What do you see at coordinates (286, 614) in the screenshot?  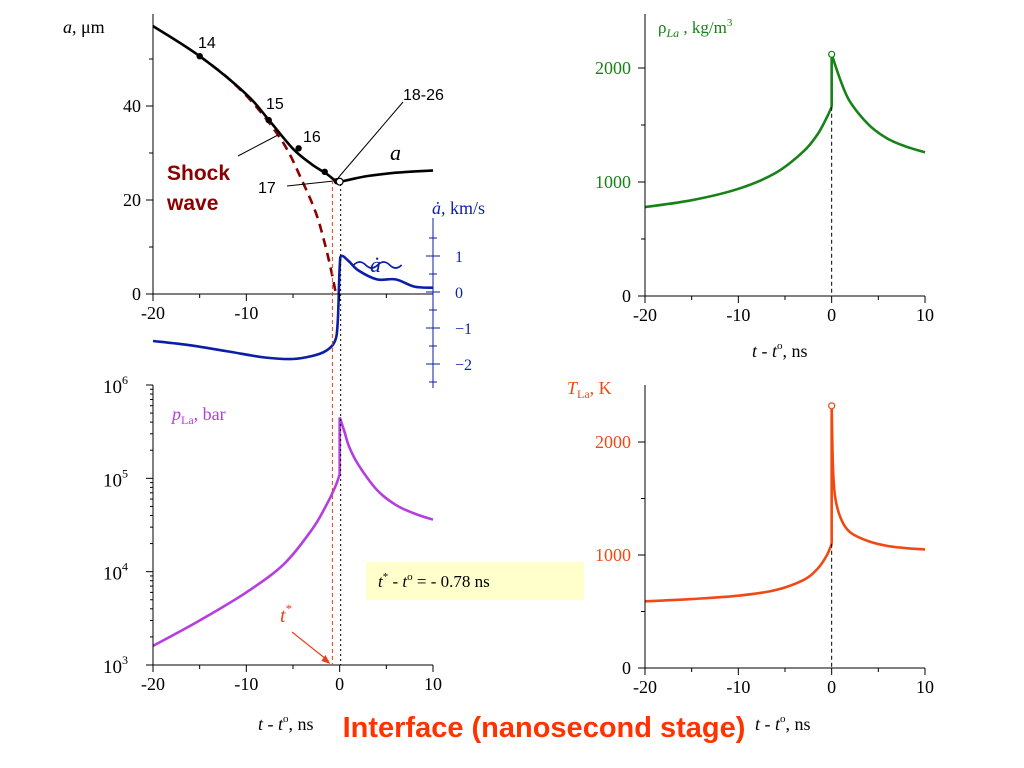 I see `tstar-label: t*` at bounding box center [286, 614].